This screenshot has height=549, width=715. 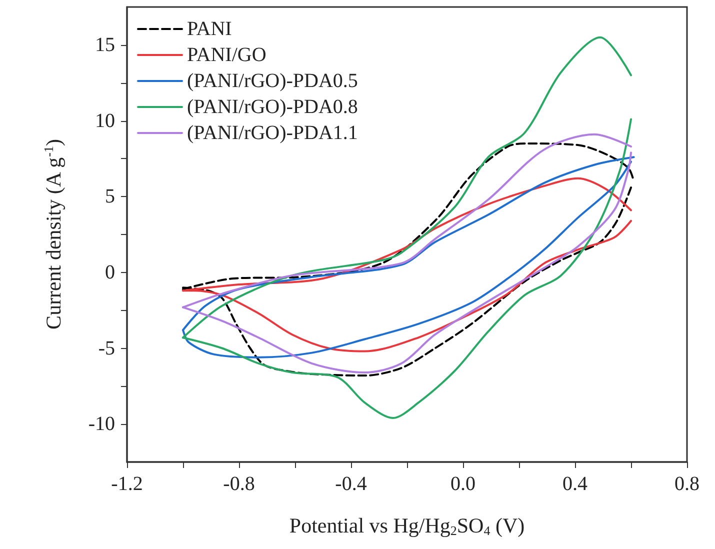 I want to click on x-tick-label: 0.4, so click(x=575, y=484).